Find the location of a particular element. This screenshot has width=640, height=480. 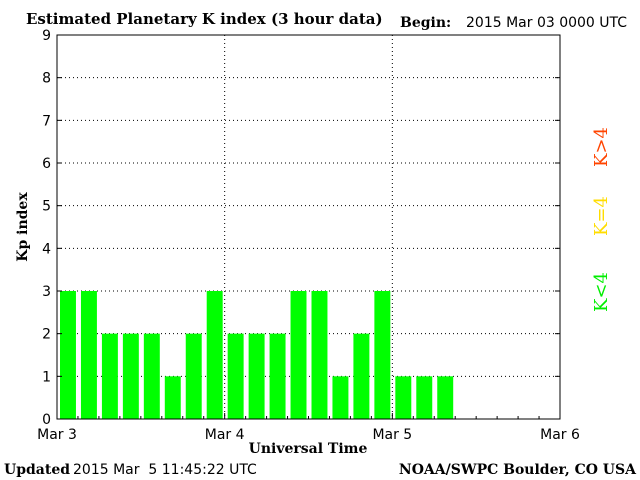

updated-label: Updated is located at coordinates (37, 470).